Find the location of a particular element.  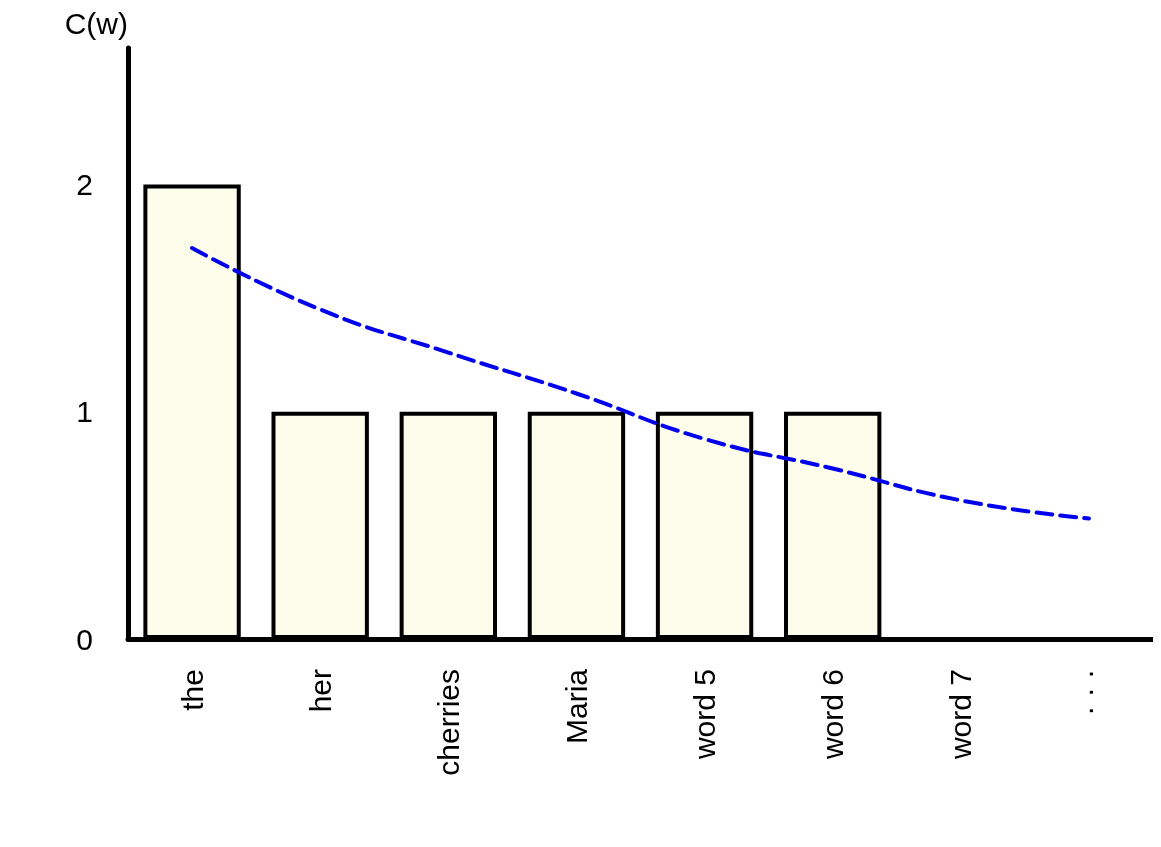

x-tick-label: her is located at coordinates (320, 690).